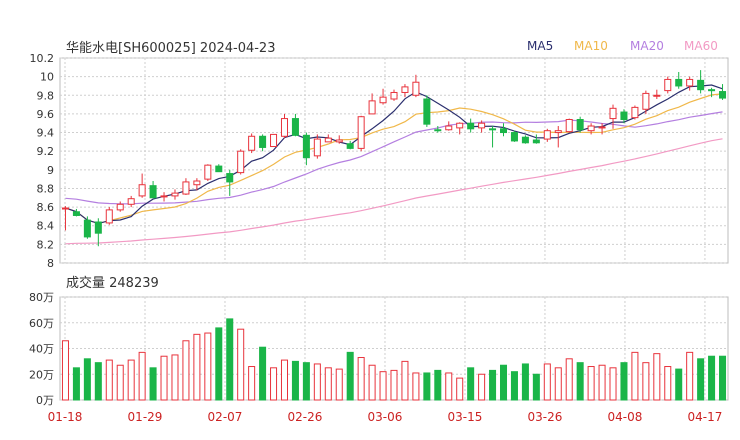 Image resolution: width=740 pixels, height=440 pixels. Describe the element at coordinates (50, 170) in the screenshot. I see `price-tick-label: 9` at that location.